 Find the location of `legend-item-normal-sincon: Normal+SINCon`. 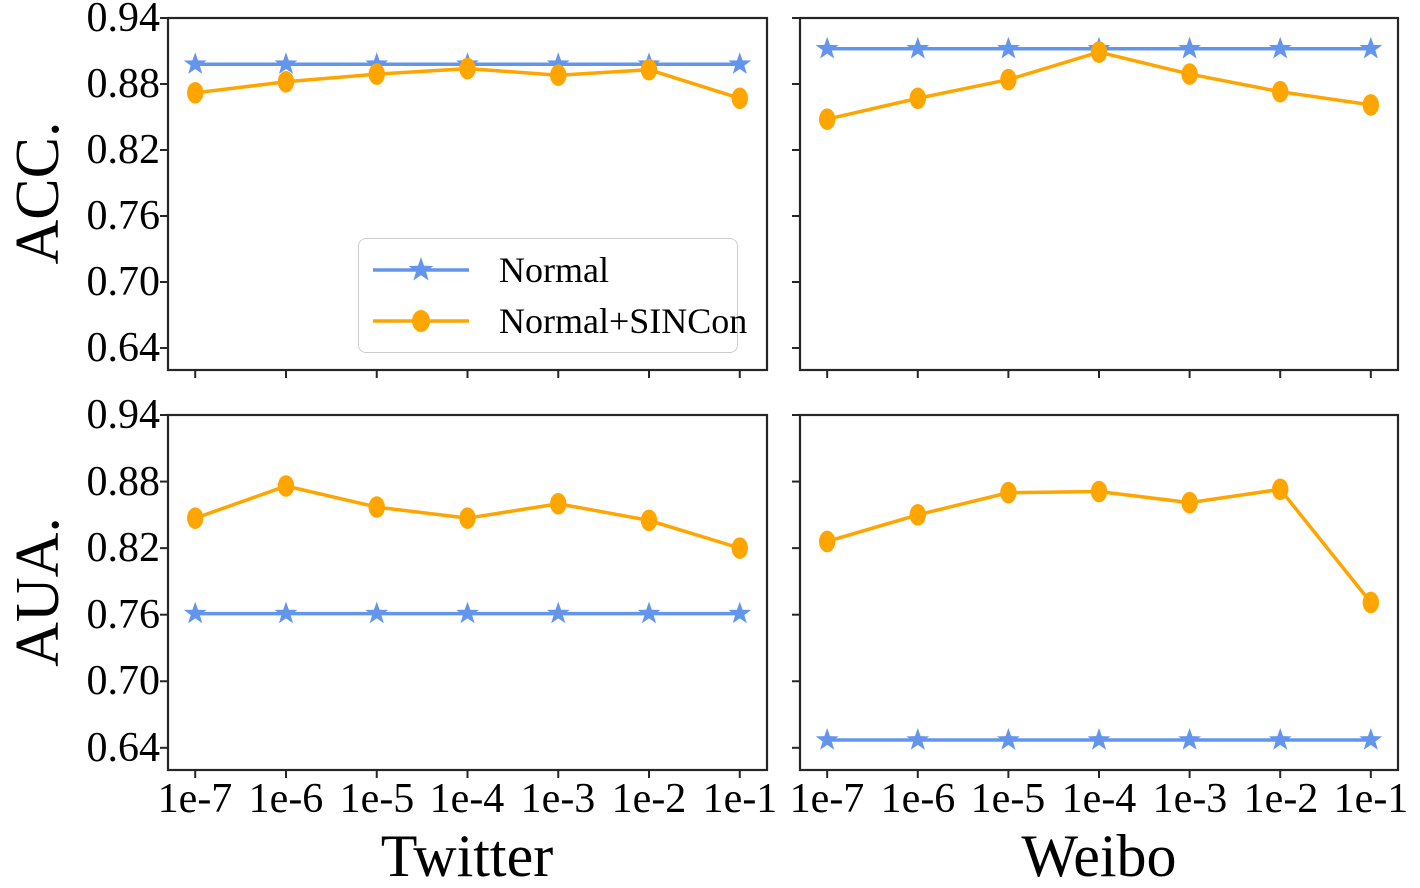

legend-item-normal-sincon: Normal+SINCon is located at coordinates (558, 321).